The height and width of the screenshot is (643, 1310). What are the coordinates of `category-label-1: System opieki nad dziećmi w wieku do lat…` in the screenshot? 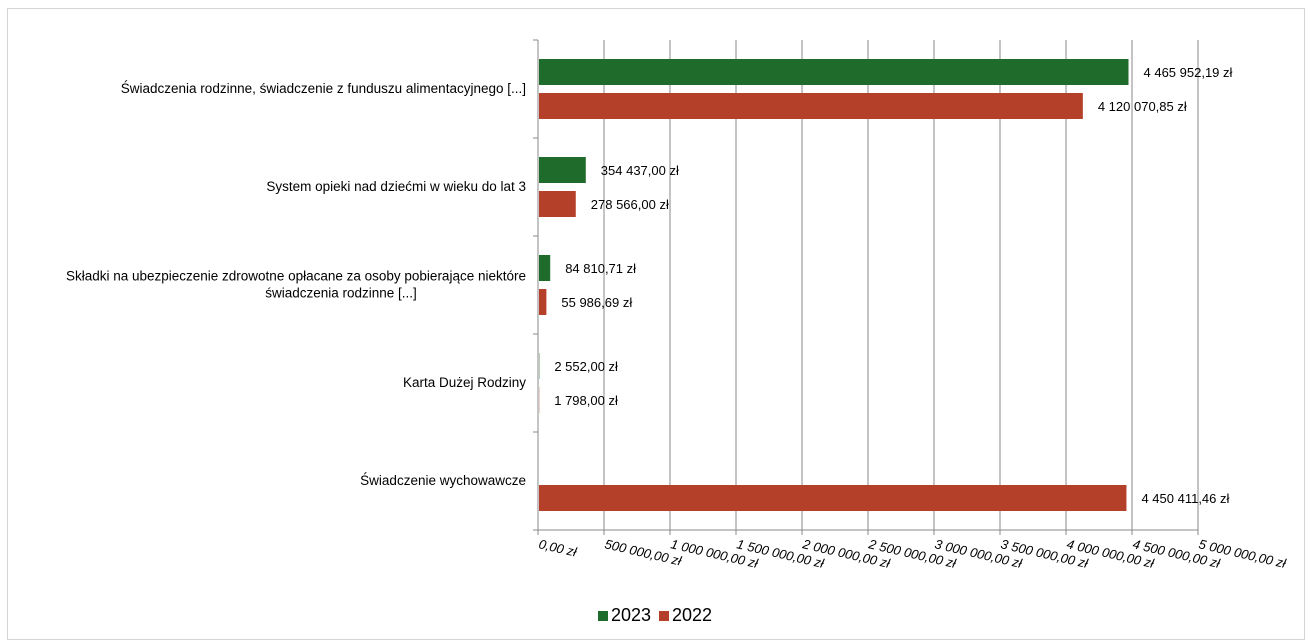 It's located at (396, 186).